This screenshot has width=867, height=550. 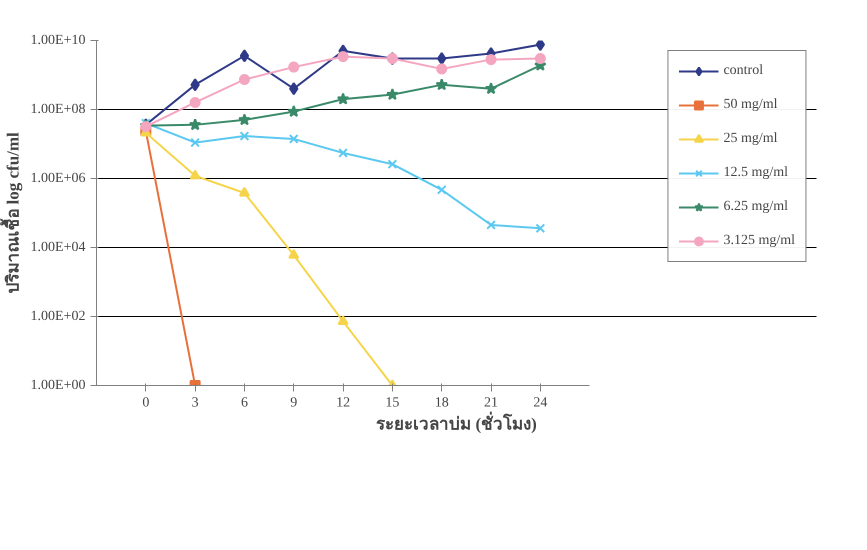 What do you see at coordinates (441, 403) in the screenshot?
I see `x-tick-label: 18` at bounding box center [441, 403].